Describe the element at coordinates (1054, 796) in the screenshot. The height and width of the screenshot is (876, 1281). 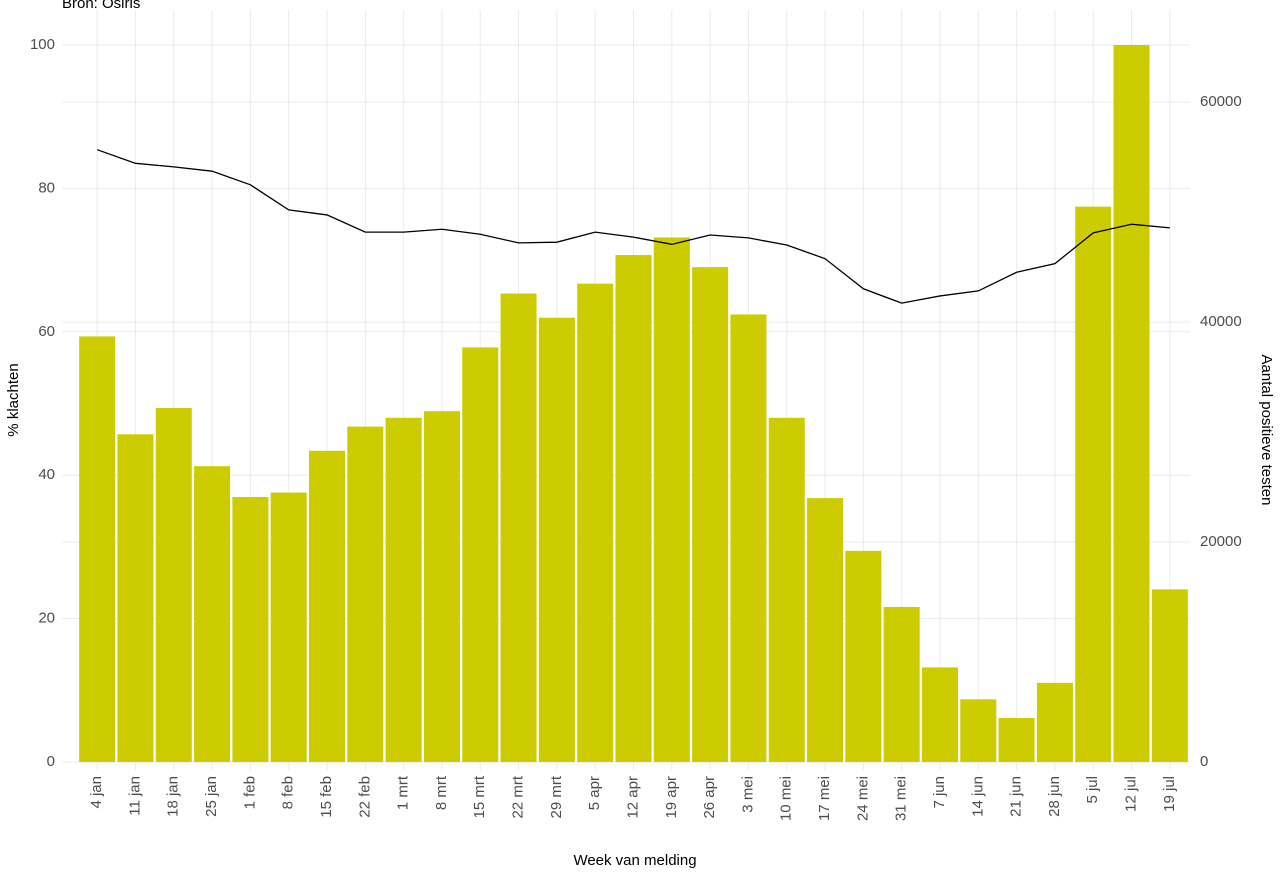
I see `x-tick-label: 28 jun` at that location.